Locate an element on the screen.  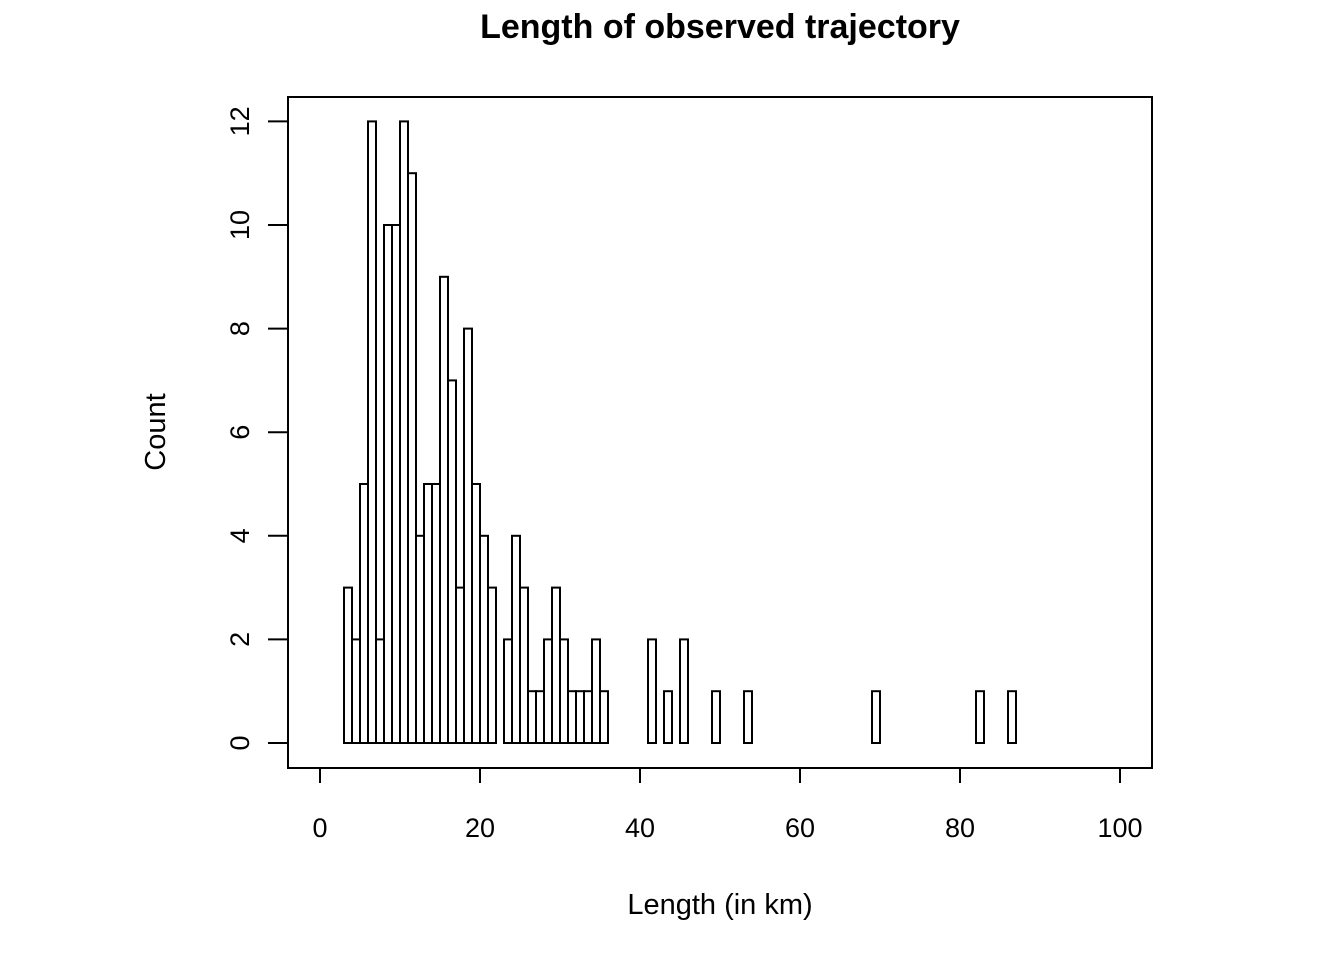
y-axis: 0 2 4 6 8 10 12 is located at coordinates (257, 428).